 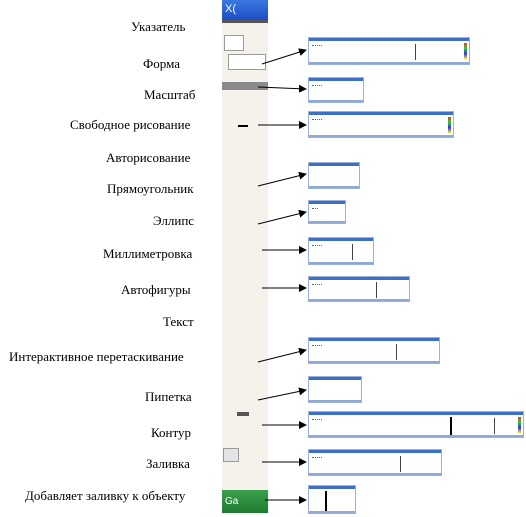 I want to click on arrow-rectangle, so click(x=282, y=179).